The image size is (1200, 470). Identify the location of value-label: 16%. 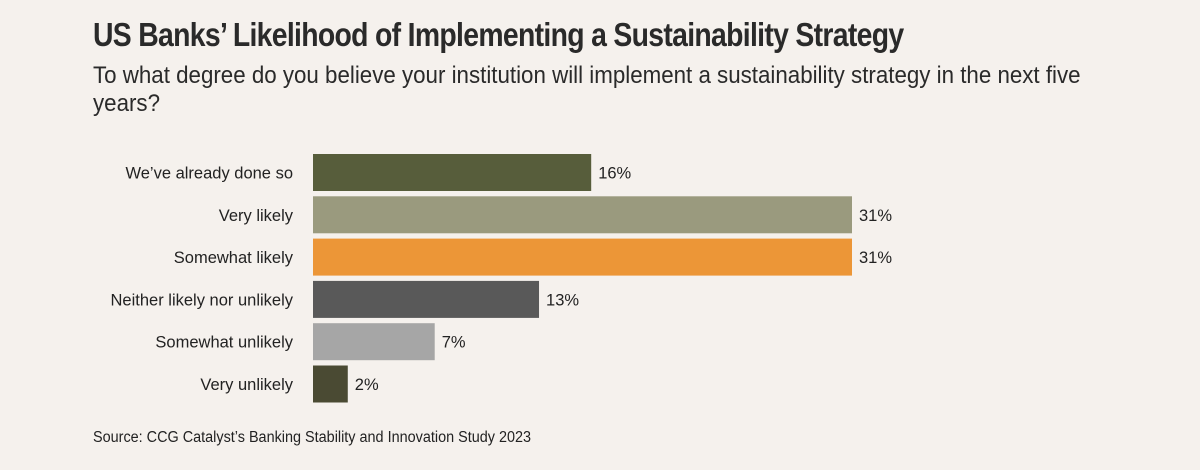
(614, 174).